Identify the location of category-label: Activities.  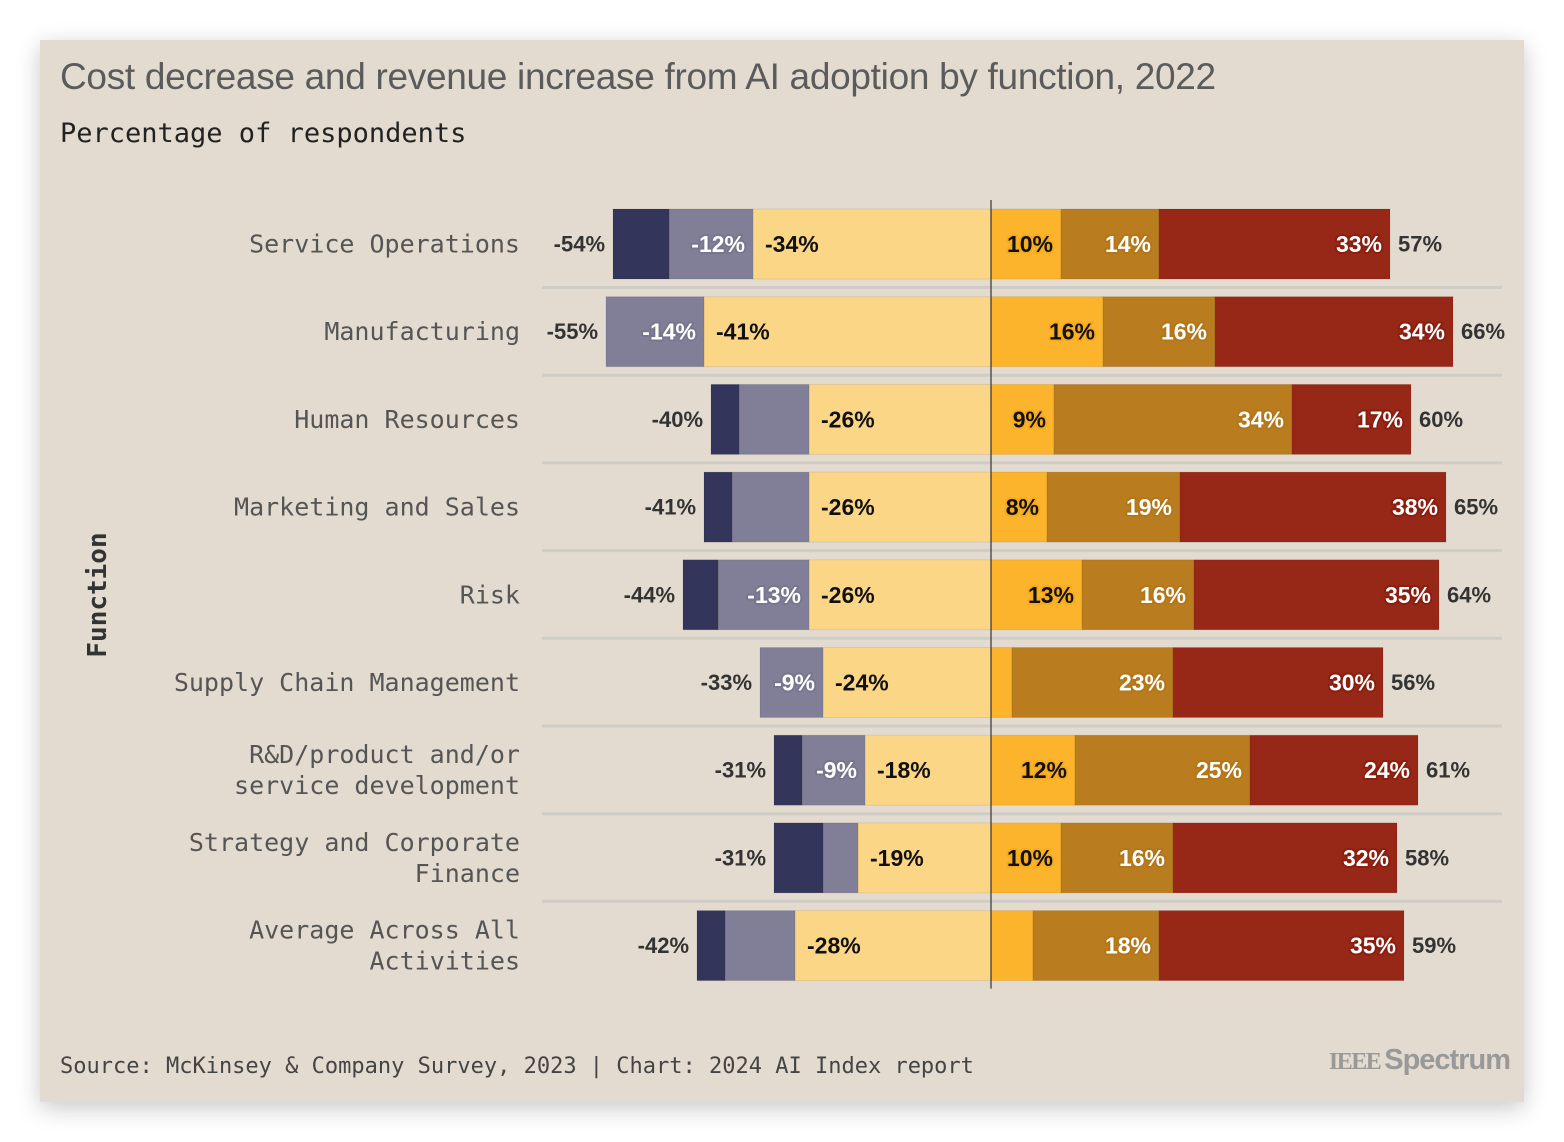
(444, 961).